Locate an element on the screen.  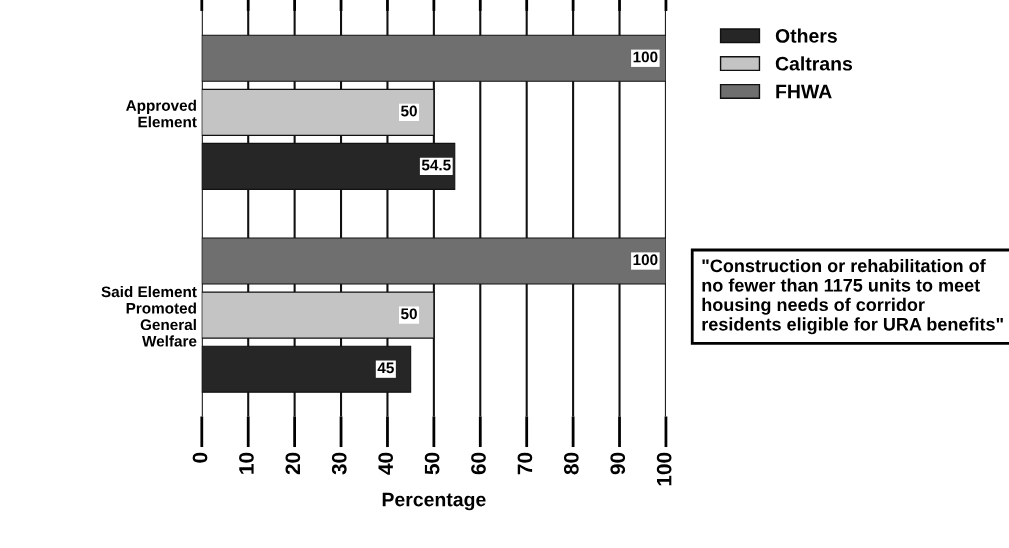
x-tick-label: 10 is located at coordinates (246, 463).